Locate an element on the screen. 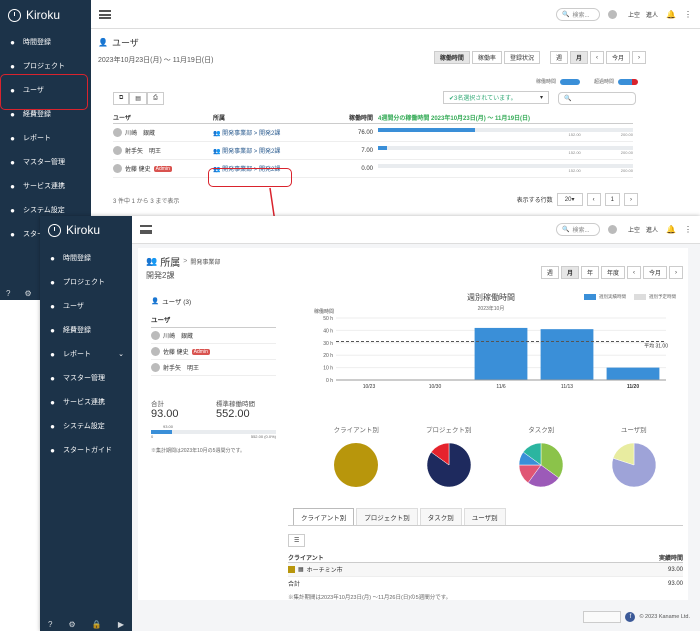 The image size is (700, 631). table-search-input: 🔍 is located at coordinates (597, 98).